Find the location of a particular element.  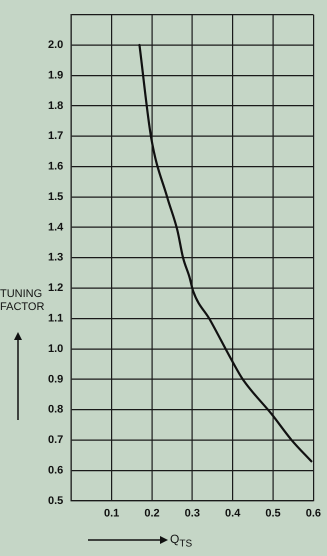

y-tick-label: 1.1 is located at coordinates (56, 318).